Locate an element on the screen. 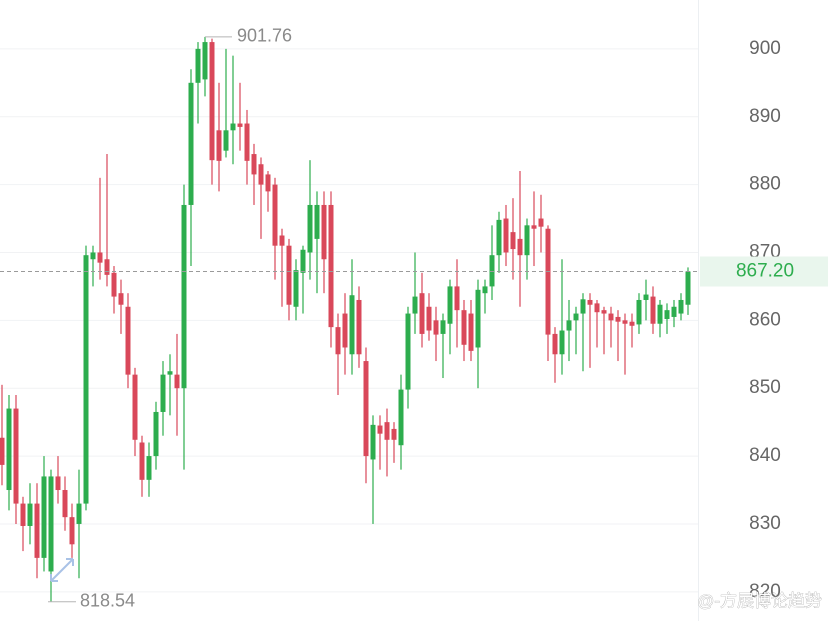 This screenshot has height=621, width=828. watermark: @-方展博论趋势 is located at coordinates (759, 600).